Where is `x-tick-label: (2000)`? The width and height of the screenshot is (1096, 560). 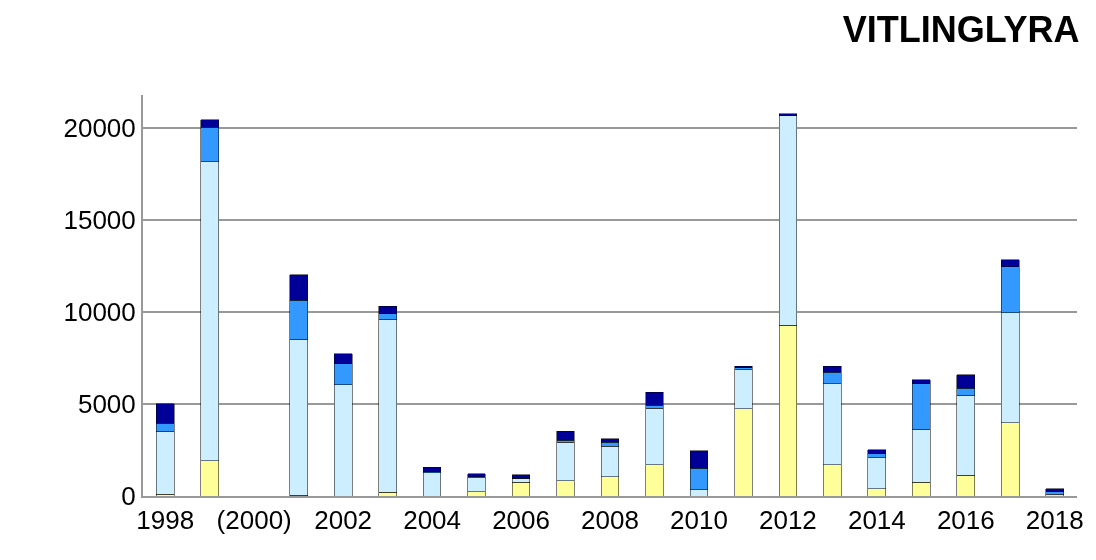 x-tick-label: (2000) is located at coordinates (254, 520).